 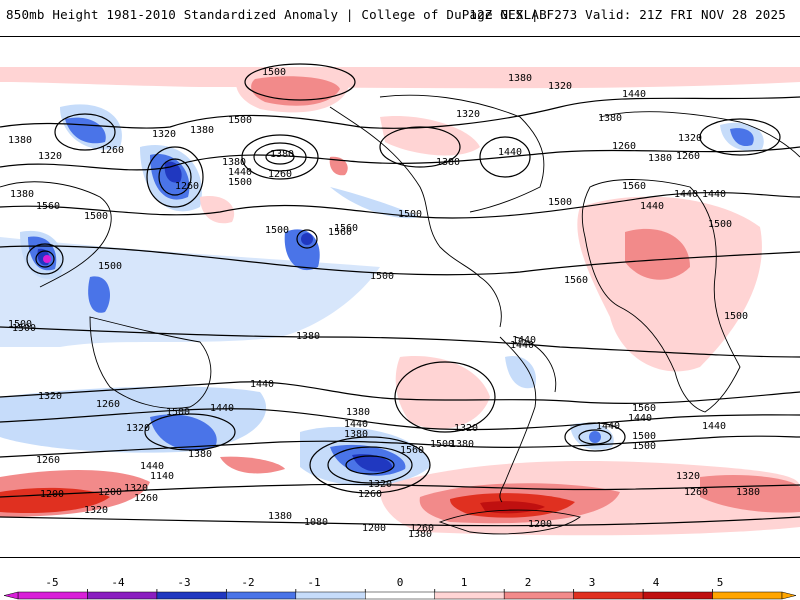 I want to click on colorbar-tick-label: 5, so click(x=720, y=582).